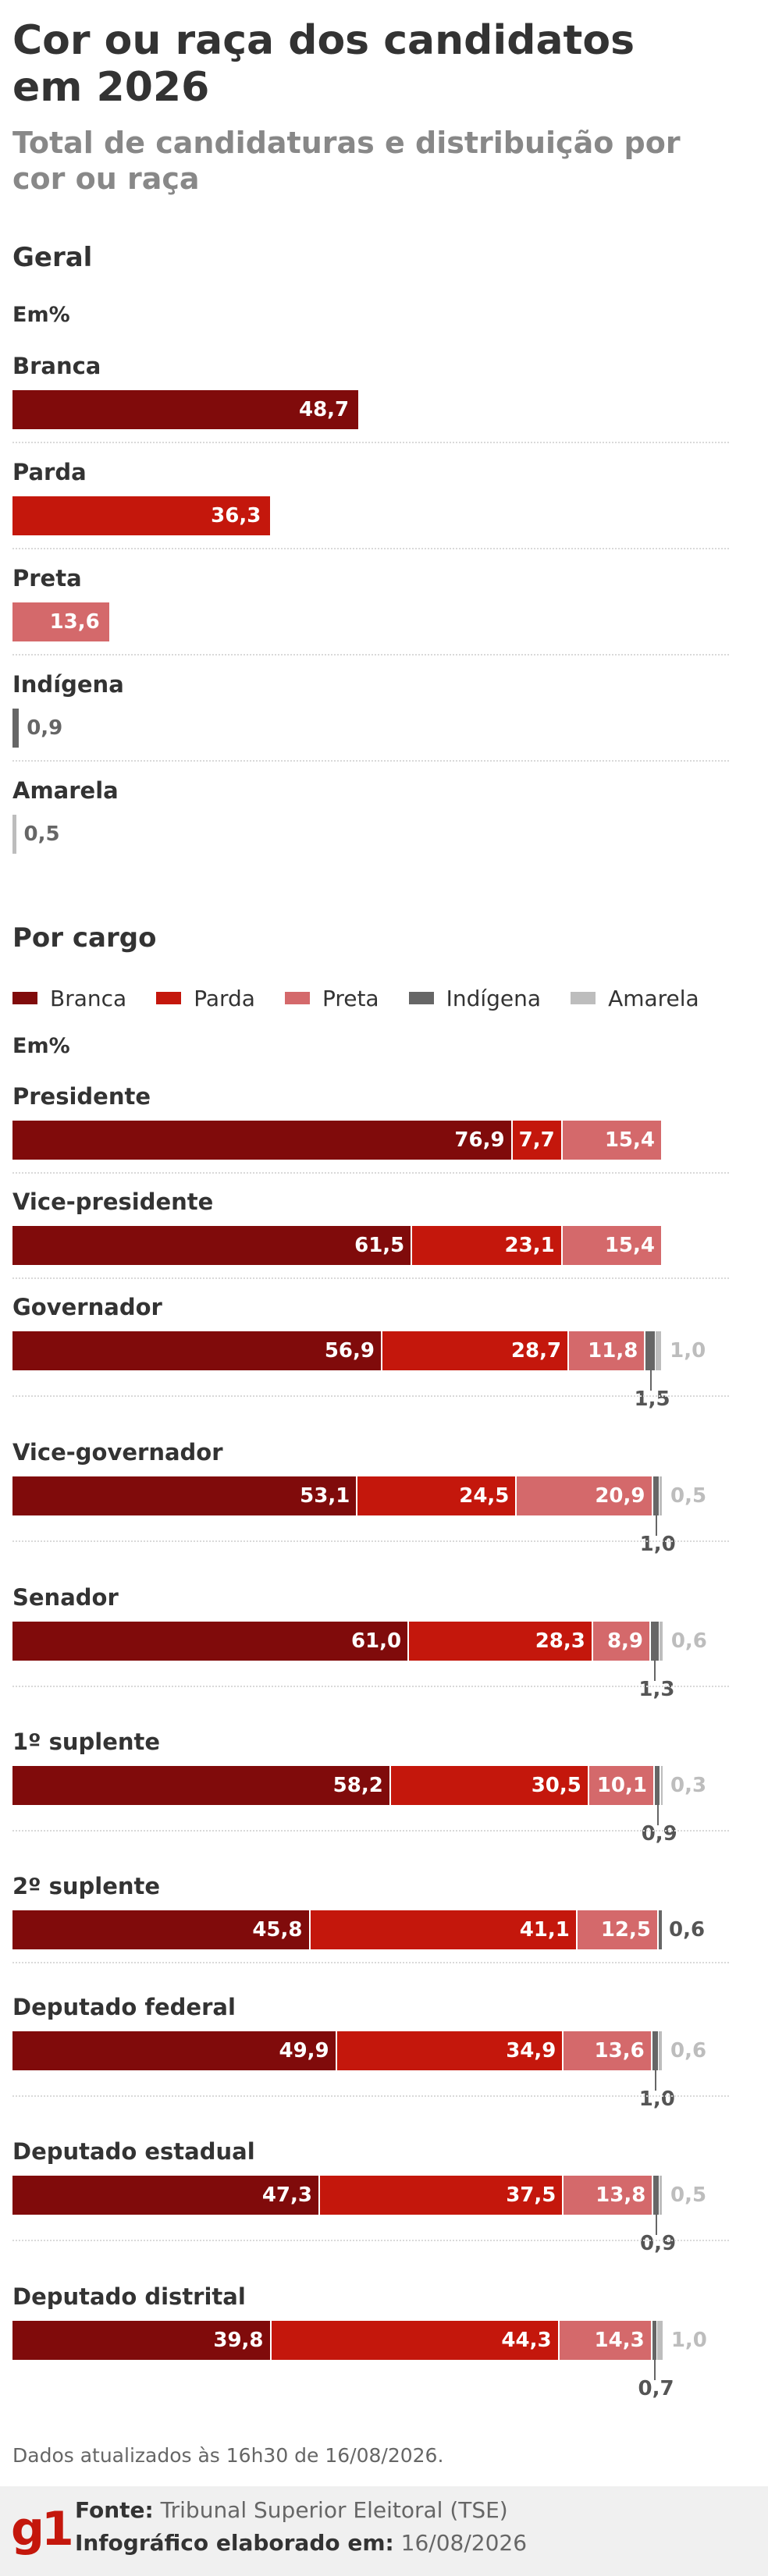 The height and width of the screenshot is (2576, 768). Describe the element at coordinates (536, 1351) in the screenshot. I see `value-label-parda: 28,7` at that location.